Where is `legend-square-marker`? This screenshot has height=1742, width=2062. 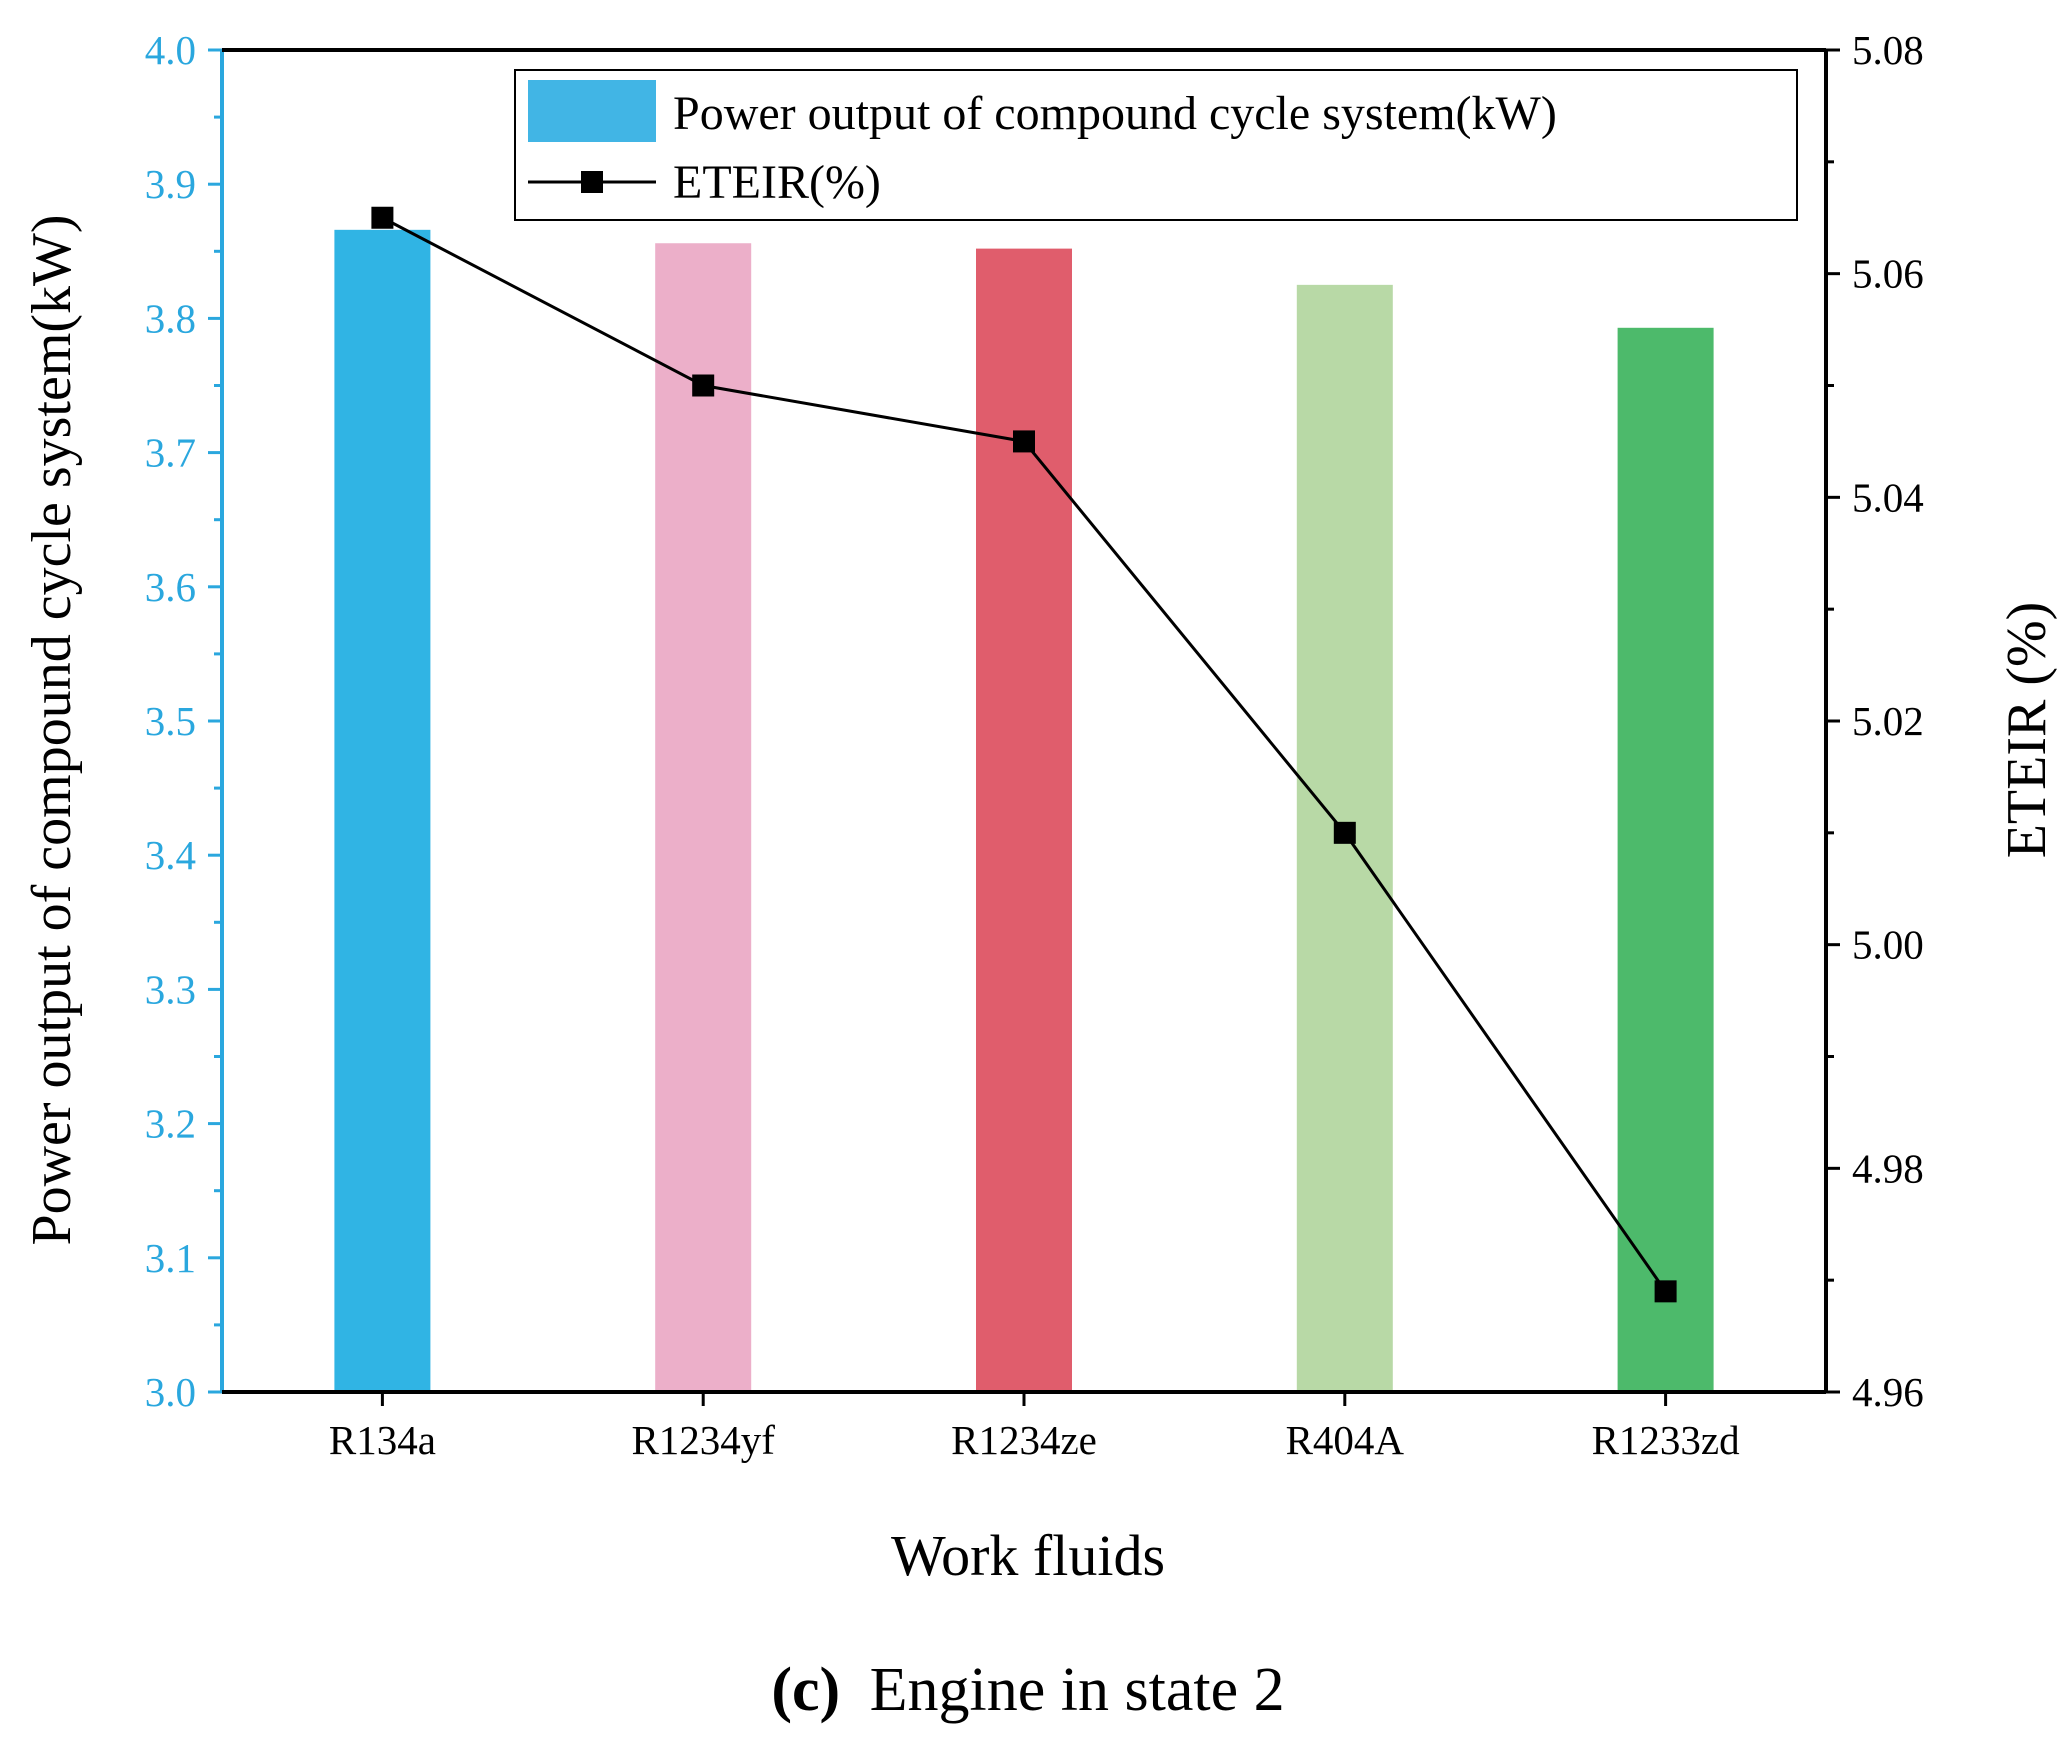 legend-square-marker is located at coordinates (592, 182).